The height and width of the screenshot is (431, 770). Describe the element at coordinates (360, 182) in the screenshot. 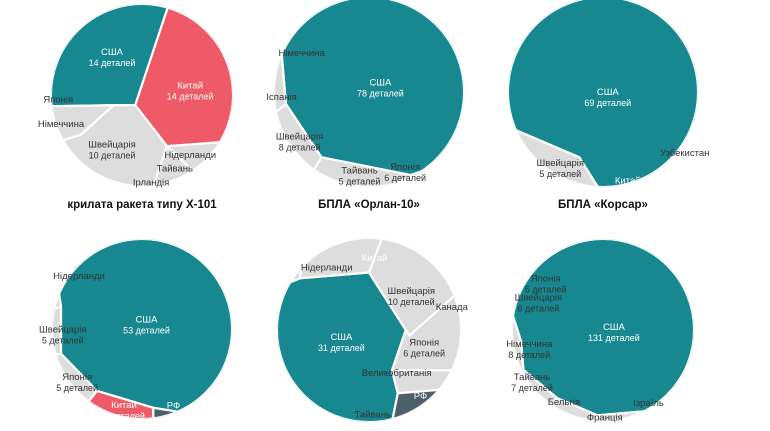

I see `value-label-taiwan: 5 деталей` at that location.